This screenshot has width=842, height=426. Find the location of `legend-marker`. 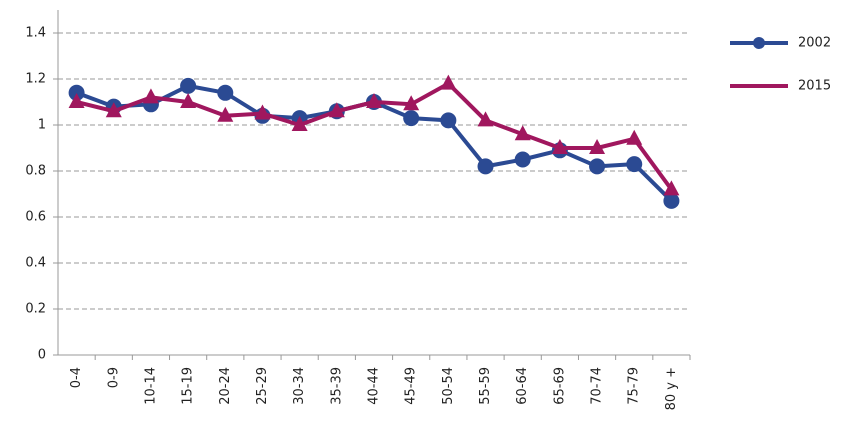

legend-marker is located at coordinates (759, 43).